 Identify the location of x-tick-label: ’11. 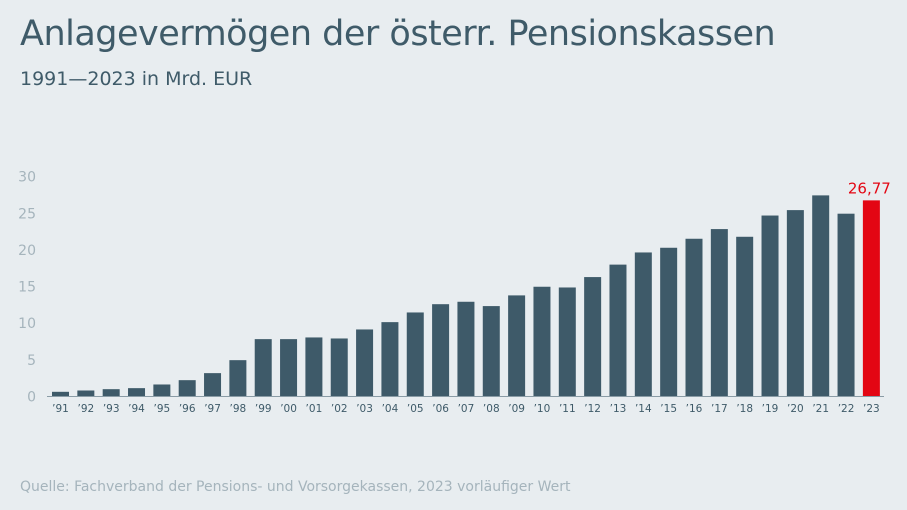
(567, 409).